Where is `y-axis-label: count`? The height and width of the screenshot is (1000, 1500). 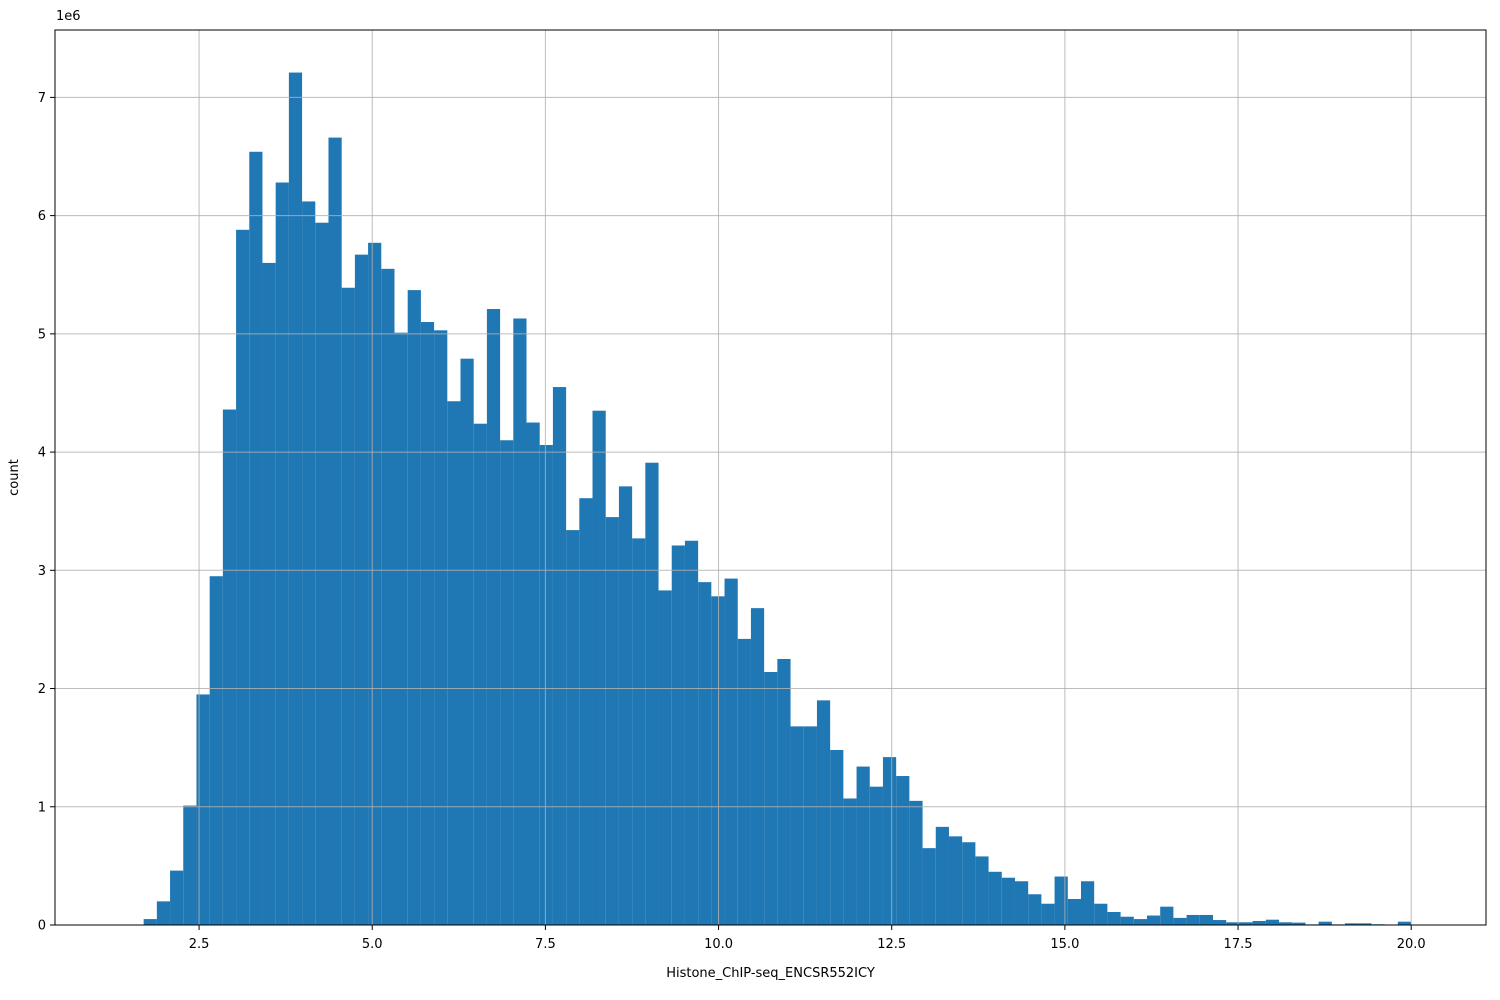 y-axis-label: count is located at coordinates (14, 477).